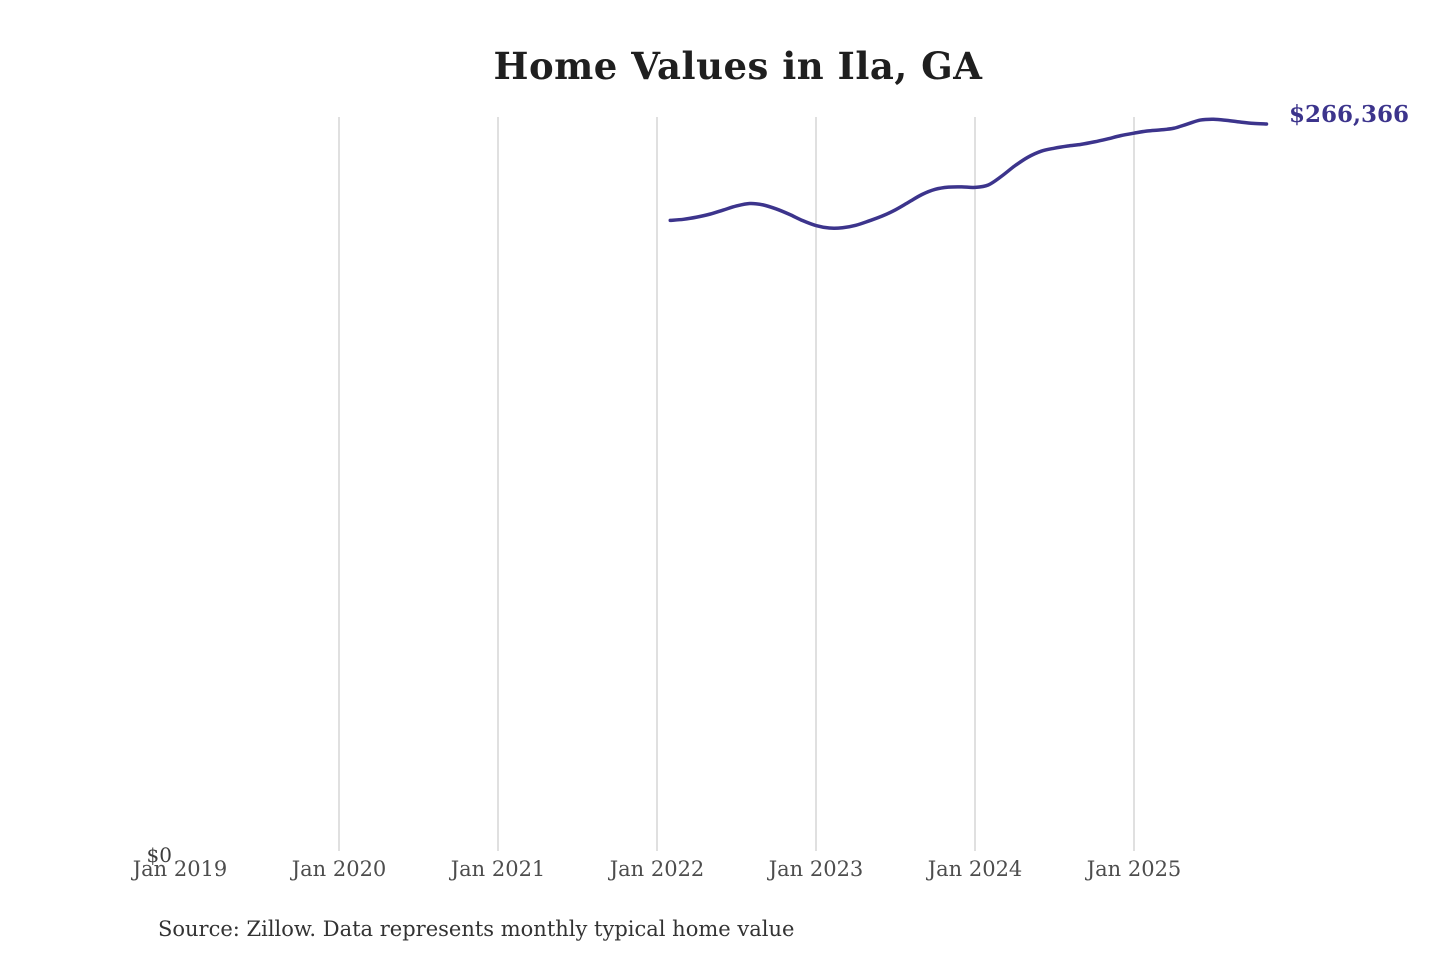  I want to click on x-tick-jan-2020: Jan 2020, so click(338, 869).